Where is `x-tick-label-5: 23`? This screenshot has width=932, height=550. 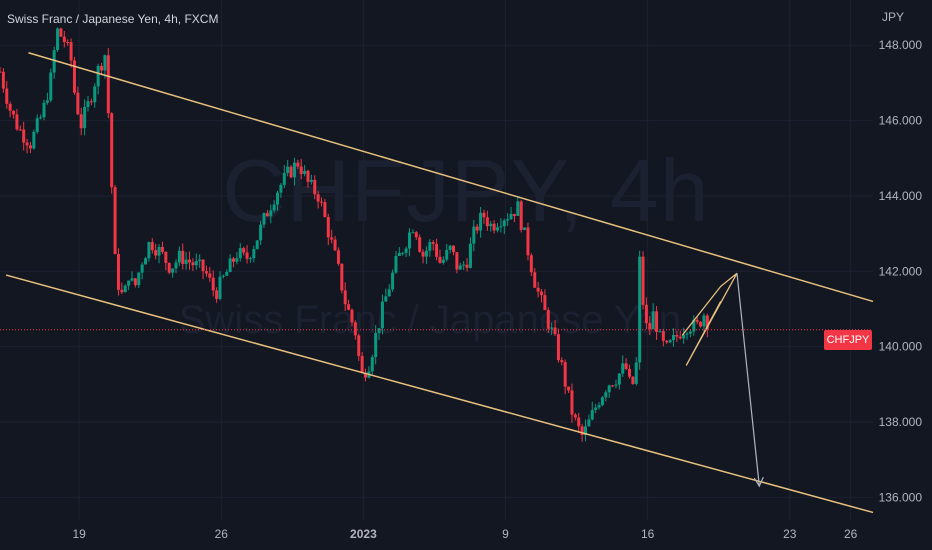 x-tick-label-5: 23 is located at coordinates (790, 534).